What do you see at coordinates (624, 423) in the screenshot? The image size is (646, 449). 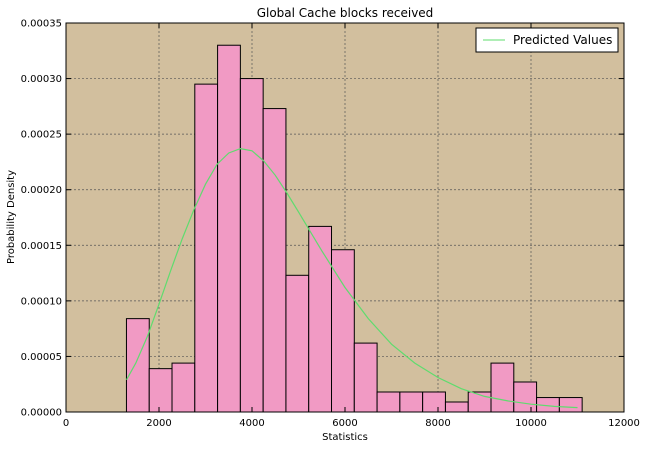 I see `x-tick-label: 12000` at bounding box center [624, 423].